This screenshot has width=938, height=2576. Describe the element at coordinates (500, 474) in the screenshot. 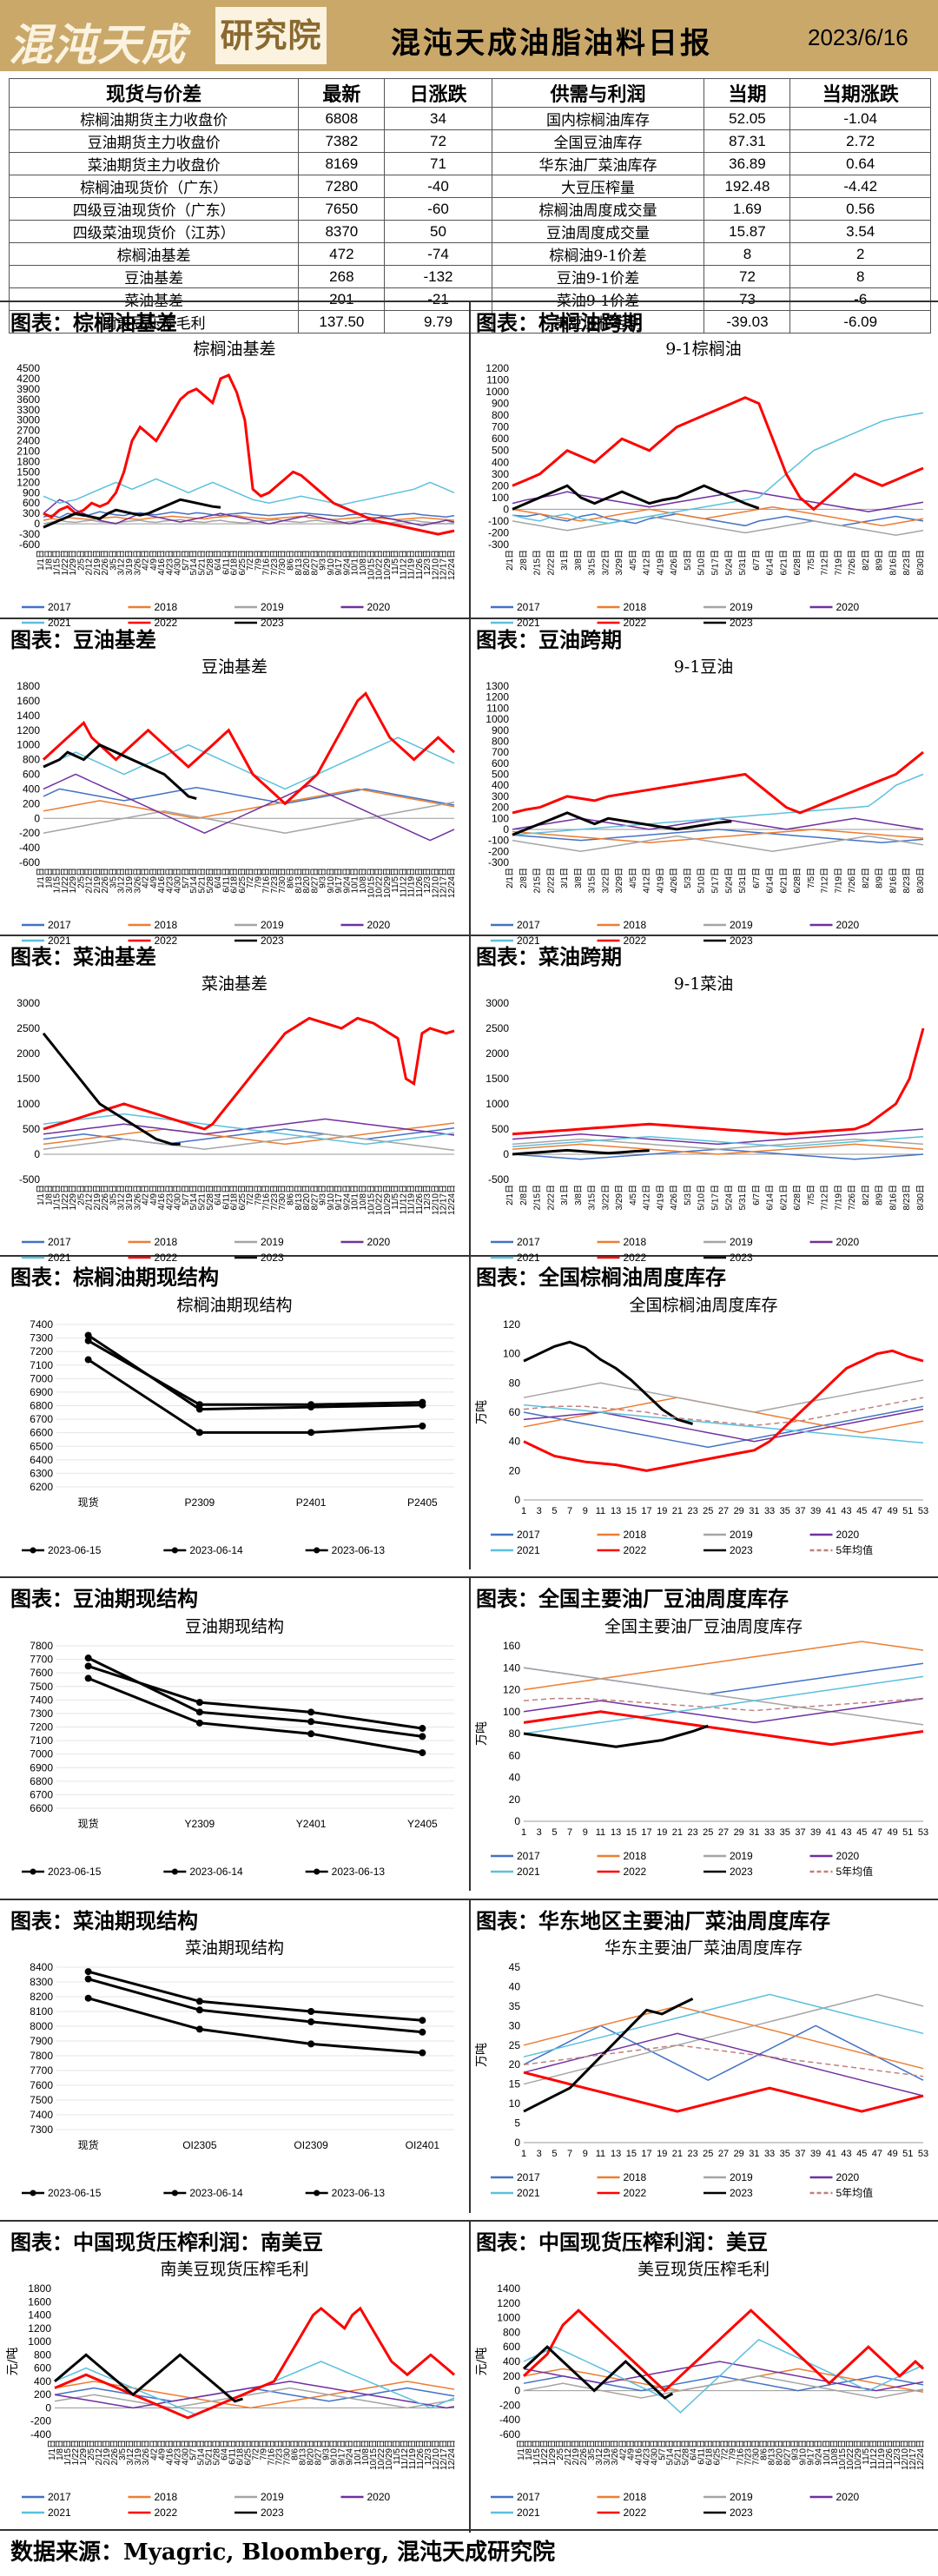

I see `y-tick-label: 300` at that location.